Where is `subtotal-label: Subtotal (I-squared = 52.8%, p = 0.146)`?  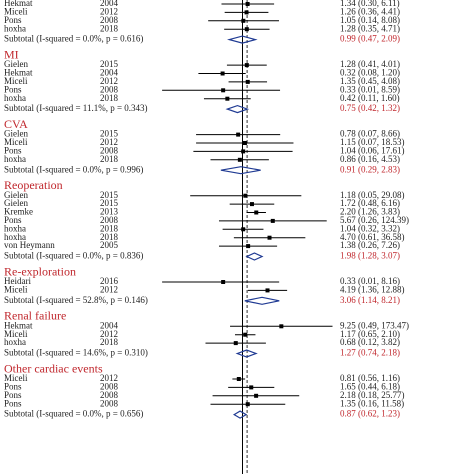 subtotal-label: Subtotal (I-squared = 52.8%, p = 0.146) is located at coordinates (76, 300).